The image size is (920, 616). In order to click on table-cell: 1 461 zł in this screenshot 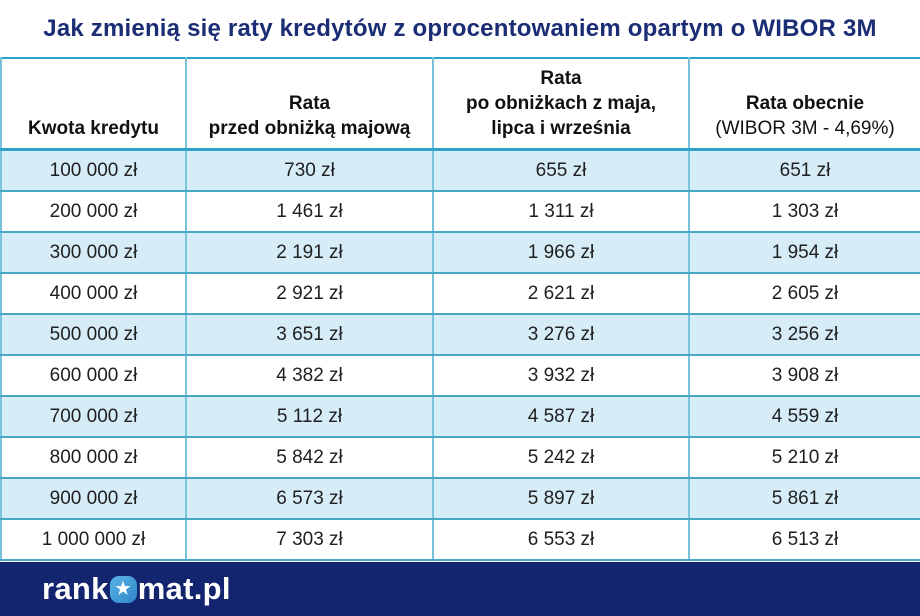, I will do `click(309, 211)`.